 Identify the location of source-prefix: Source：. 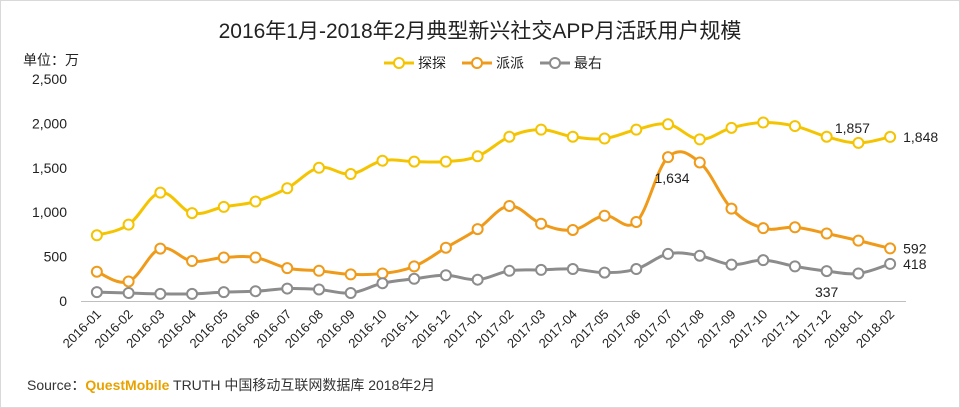
(56, 385).